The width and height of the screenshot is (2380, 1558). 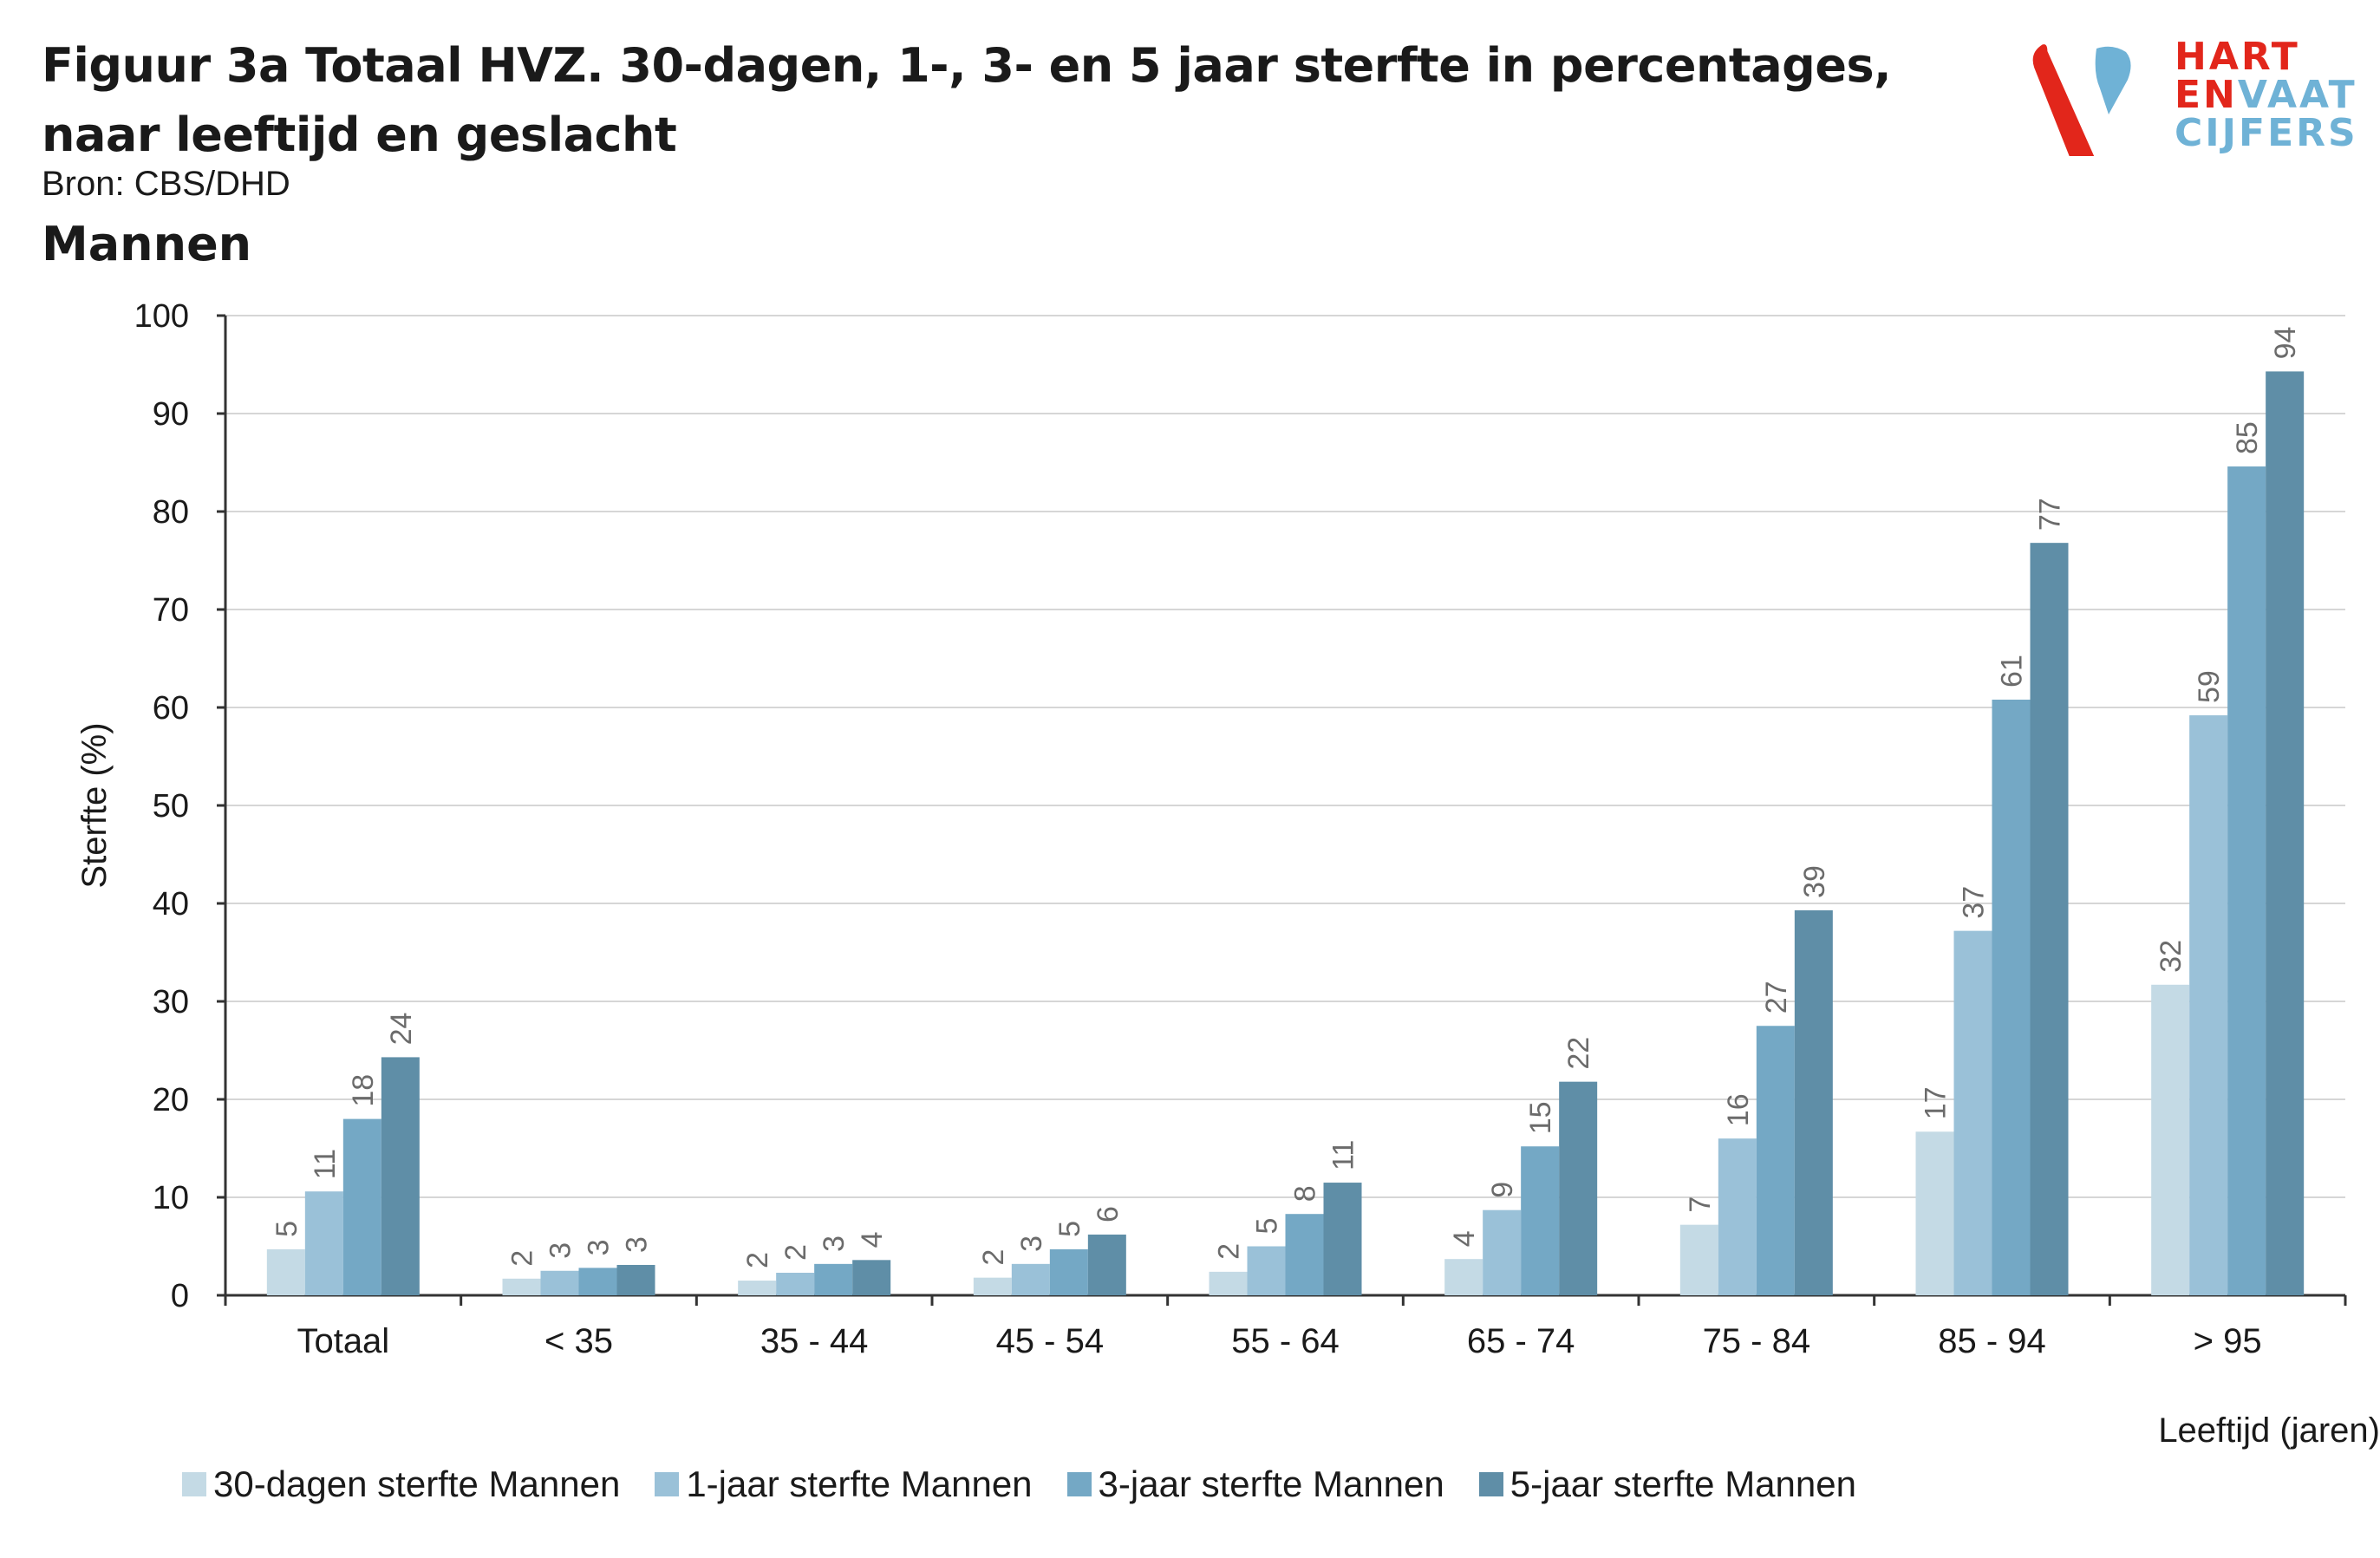 What do you see at coordinates (1050, 1341) in the screenshot?
I see `x-tick-label: 45 - 54` at bounding box center [1050, 1341].